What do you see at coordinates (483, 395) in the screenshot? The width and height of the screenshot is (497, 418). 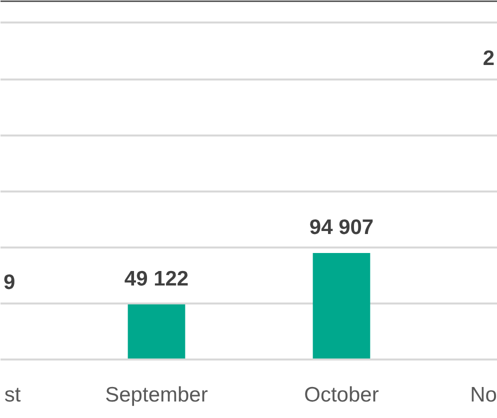 I see `text: No` at bounding box center [483, 395].